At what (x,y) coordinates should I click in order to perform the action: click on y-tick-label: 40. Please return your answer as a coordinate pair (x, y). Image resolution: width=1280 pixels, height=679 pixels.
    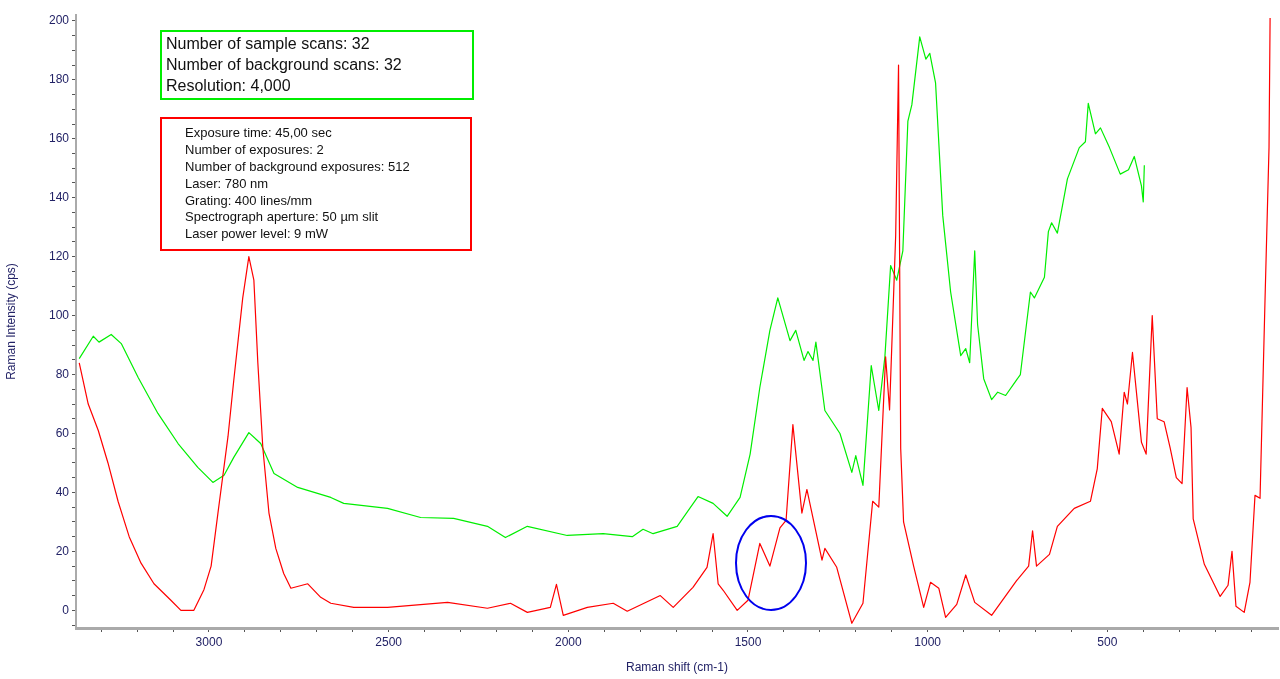
    Looking at the image, I should click on (62, 491).